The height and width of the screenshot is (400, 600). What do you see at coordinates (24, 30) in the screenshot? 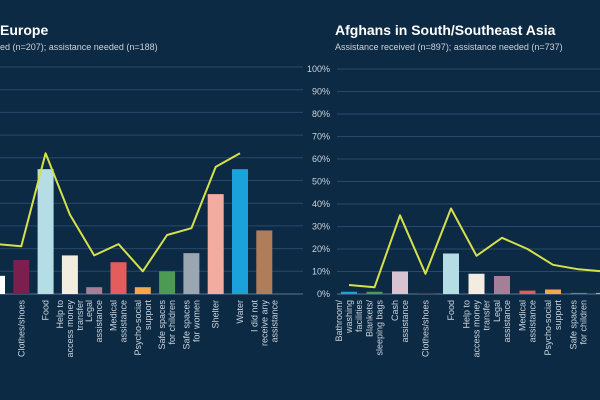
I see `left-panel-title: Europe` at bounding box center [24, 30].